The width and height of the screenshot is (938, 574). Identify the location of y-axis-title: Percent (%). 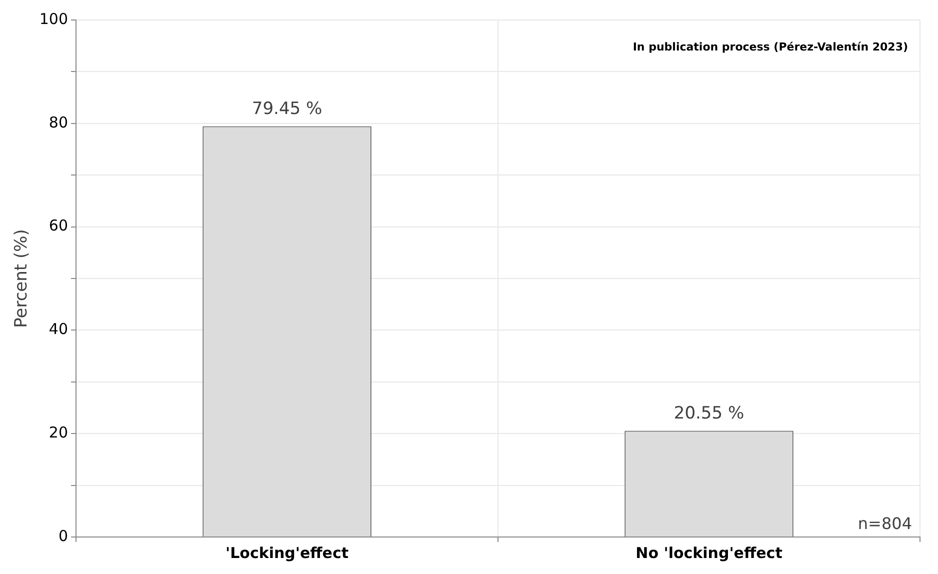
(22, 278).